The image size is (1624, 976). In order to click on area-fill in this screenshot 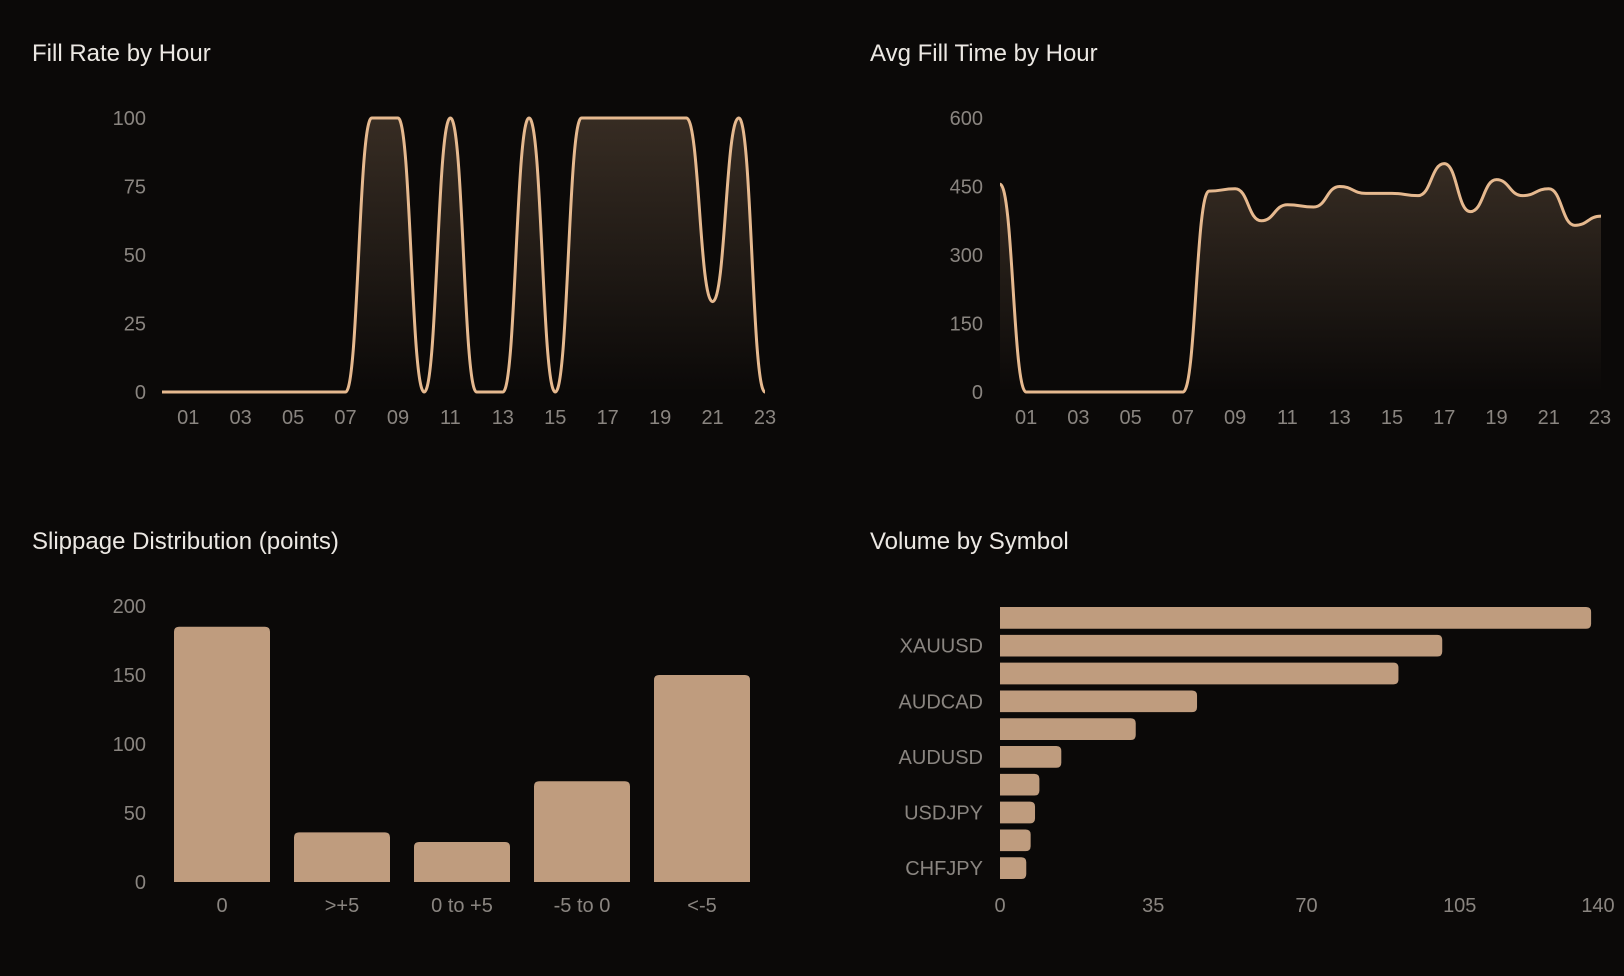, I will do `click(1300, 277)`.